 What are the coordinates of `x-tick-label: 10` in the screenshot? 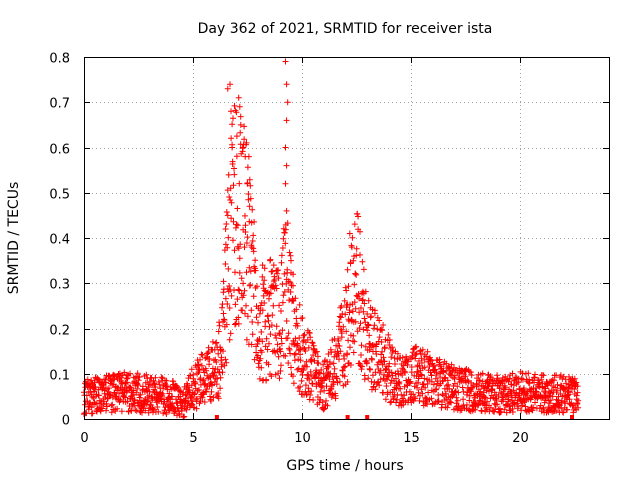 It's located at (302, 438).